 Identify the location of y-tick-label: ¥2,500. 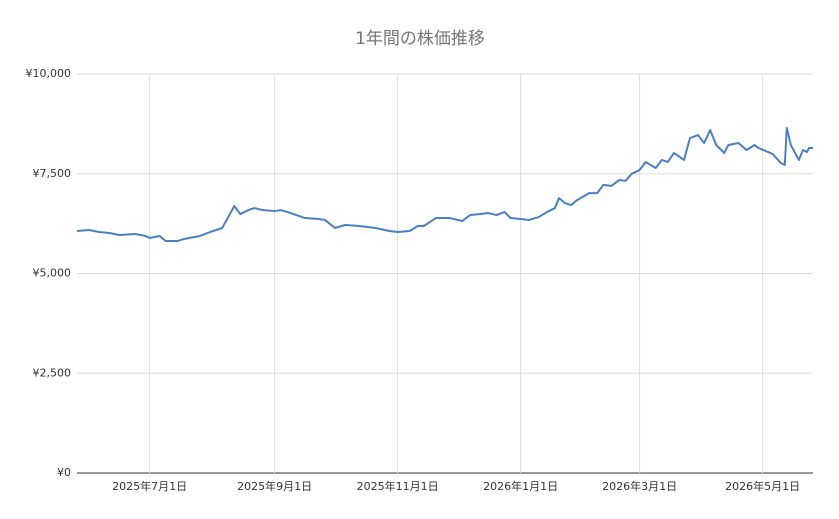
(52, 372).